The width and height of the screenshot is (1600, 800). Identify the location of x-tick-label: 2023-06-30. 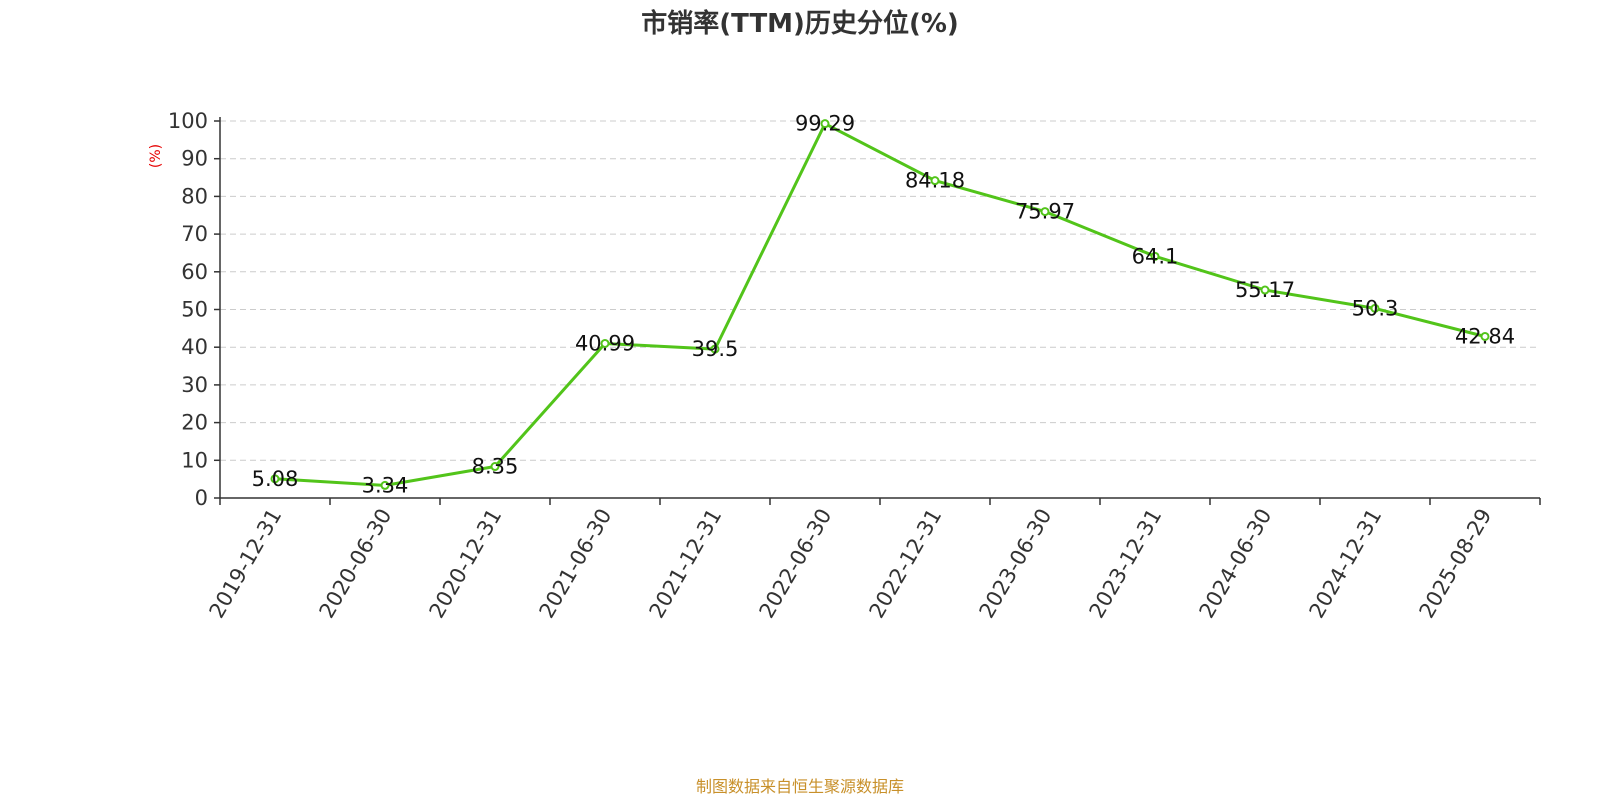
(1016, 564).